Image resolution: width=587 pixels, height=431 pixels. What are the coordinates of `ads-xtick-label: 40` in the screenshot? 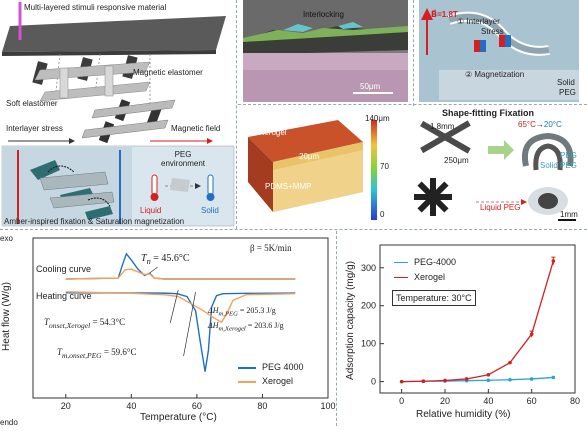 It's located at (488, 401).